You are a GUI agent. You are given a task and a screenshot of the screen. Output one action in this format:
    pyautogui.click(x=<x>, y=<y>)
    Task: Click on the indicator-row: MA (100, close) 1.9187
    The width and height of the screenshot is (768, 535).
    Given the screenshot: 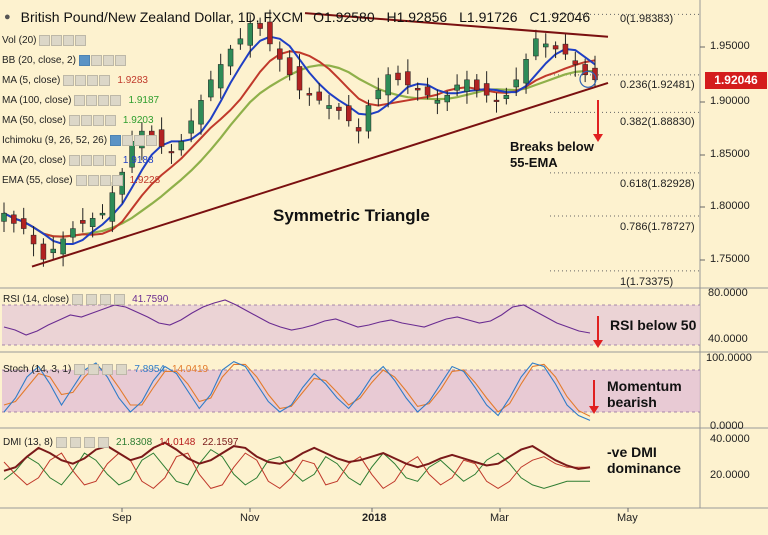 What is the action you would take?
    pyautogui.click(x=80, y=100)
    